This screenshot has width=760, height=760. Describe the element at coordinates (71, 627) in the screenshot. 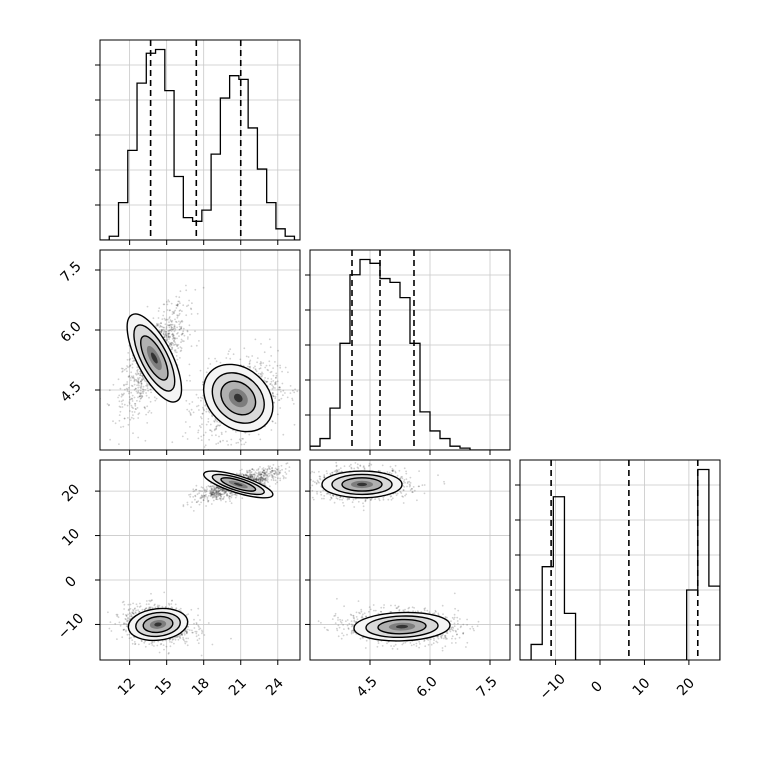

I see `y-tick-label: −10` at that location.